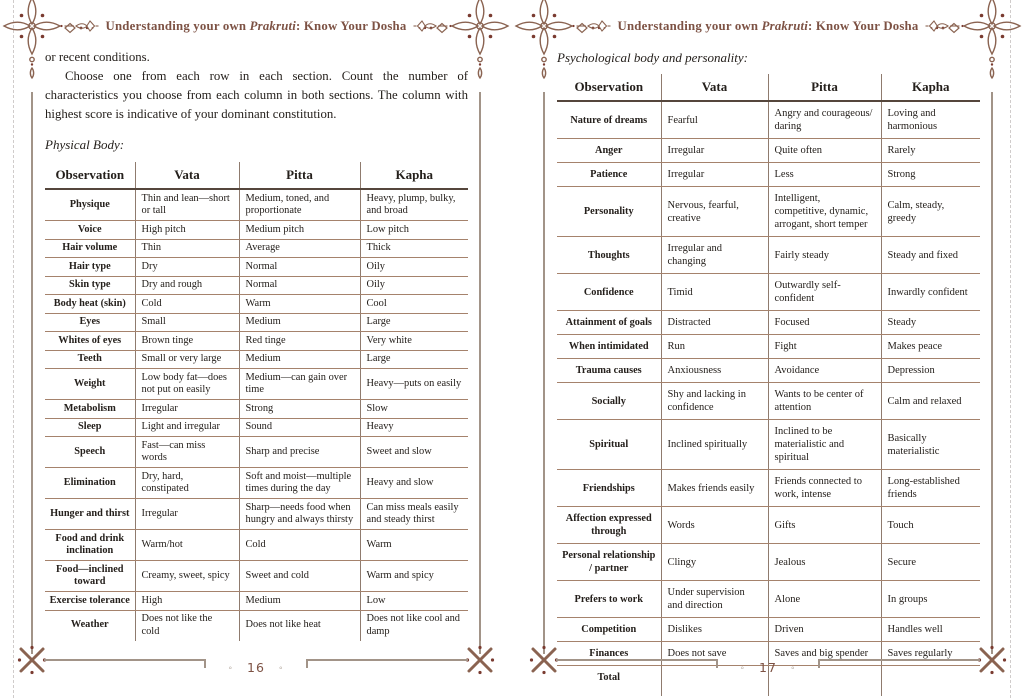  I want to click on row-label: Sleep, so click(90, 427).